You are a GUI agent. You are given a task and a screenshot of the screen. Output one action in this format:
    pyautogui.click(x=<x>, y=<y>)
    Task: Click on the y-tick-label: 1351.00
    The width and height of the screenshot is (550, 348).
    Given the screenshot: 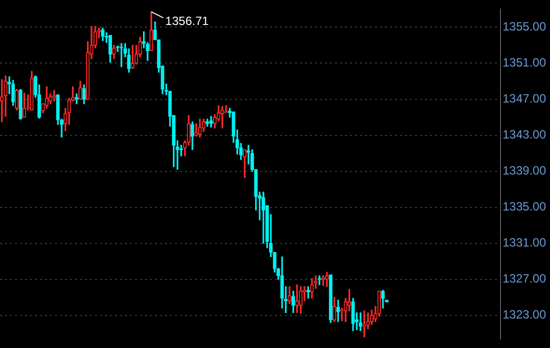 What is the action you would take?
    pyautogui.click(x=524, y=63)
    